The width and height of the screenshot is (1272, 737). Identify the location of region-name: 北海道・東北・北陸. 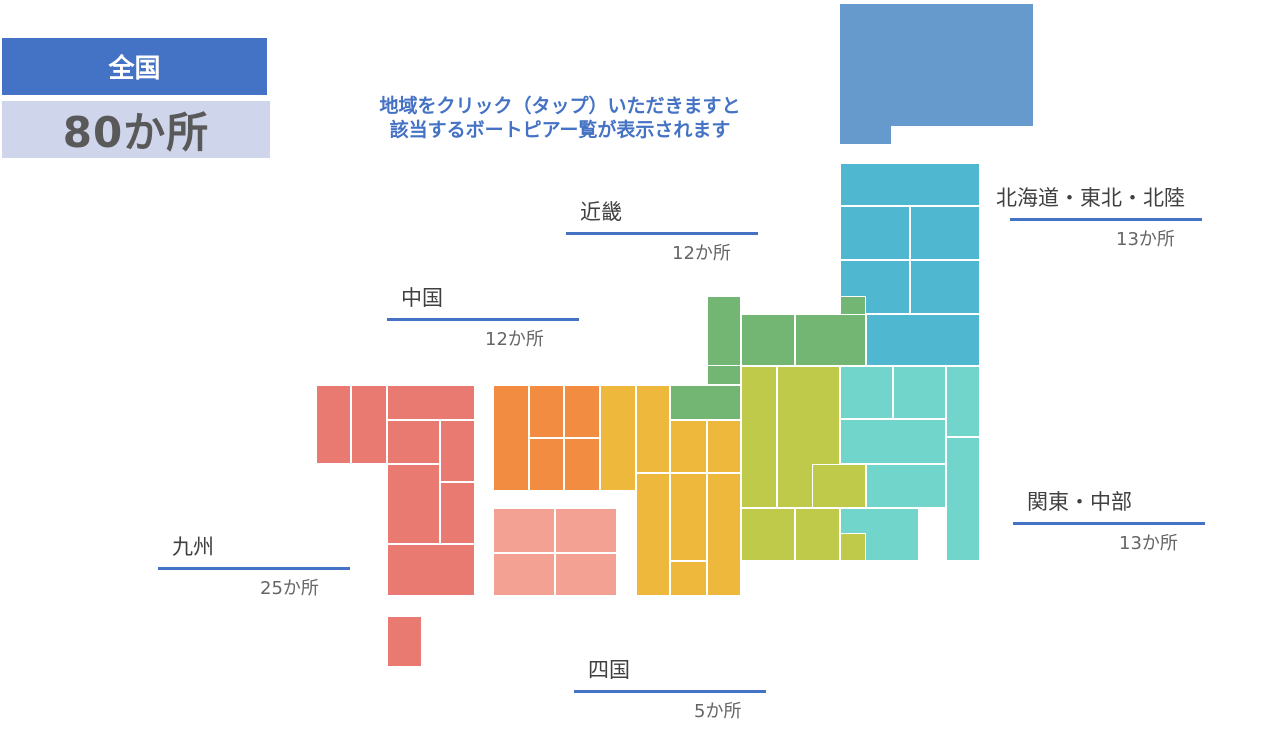
(1090, 198).